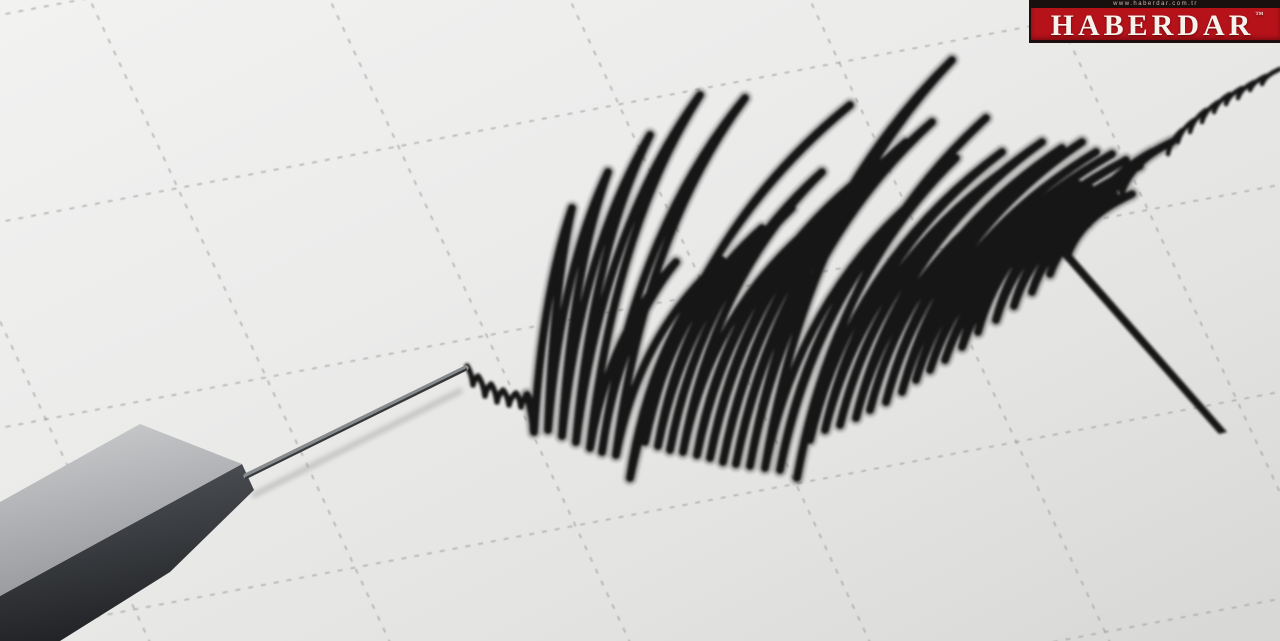  I want to click on pen-needle, so click(356, 422).